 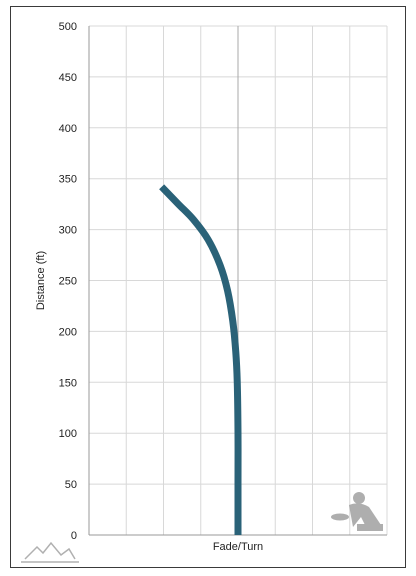 I want to click on y-tick-label: 0, so click(x=74, y=536).